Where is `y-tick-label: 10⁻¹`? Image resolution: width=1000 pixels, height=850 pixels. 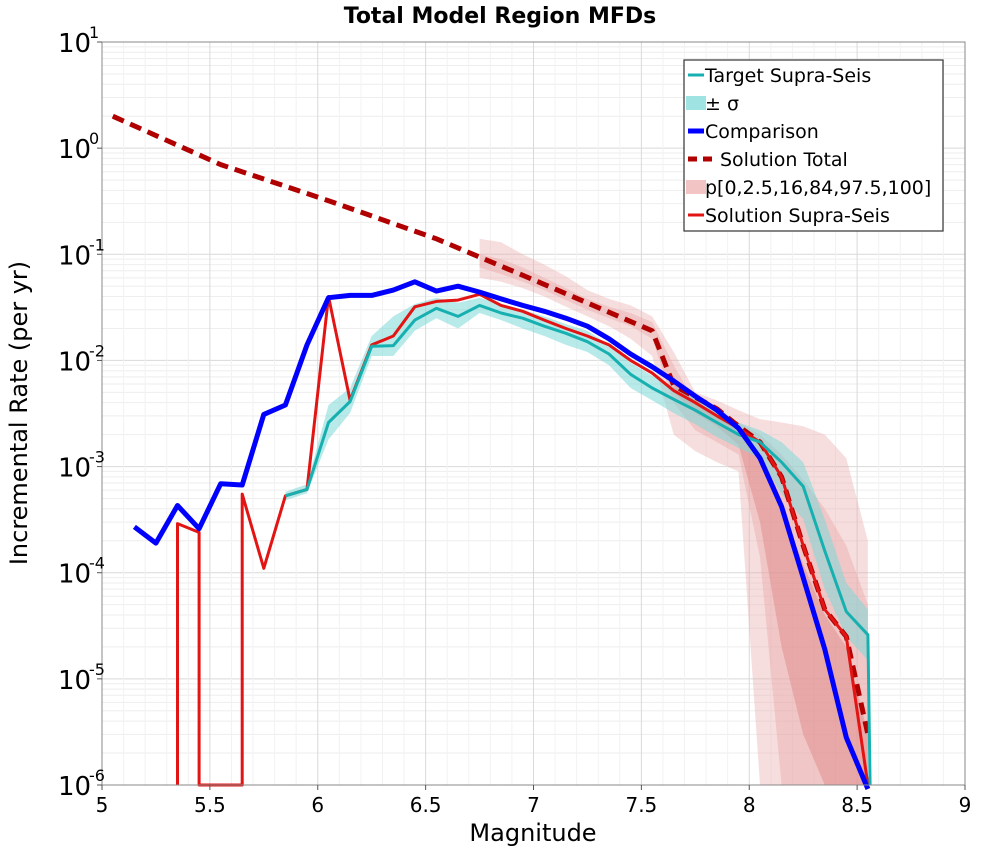
y-tick-label: 10⁻¹ is located at coordinates (81, 253).